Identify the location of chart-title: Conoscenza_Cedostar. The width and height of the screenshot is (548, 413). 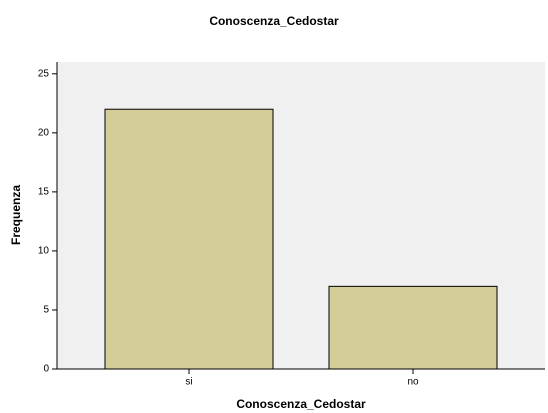
(274, 21).